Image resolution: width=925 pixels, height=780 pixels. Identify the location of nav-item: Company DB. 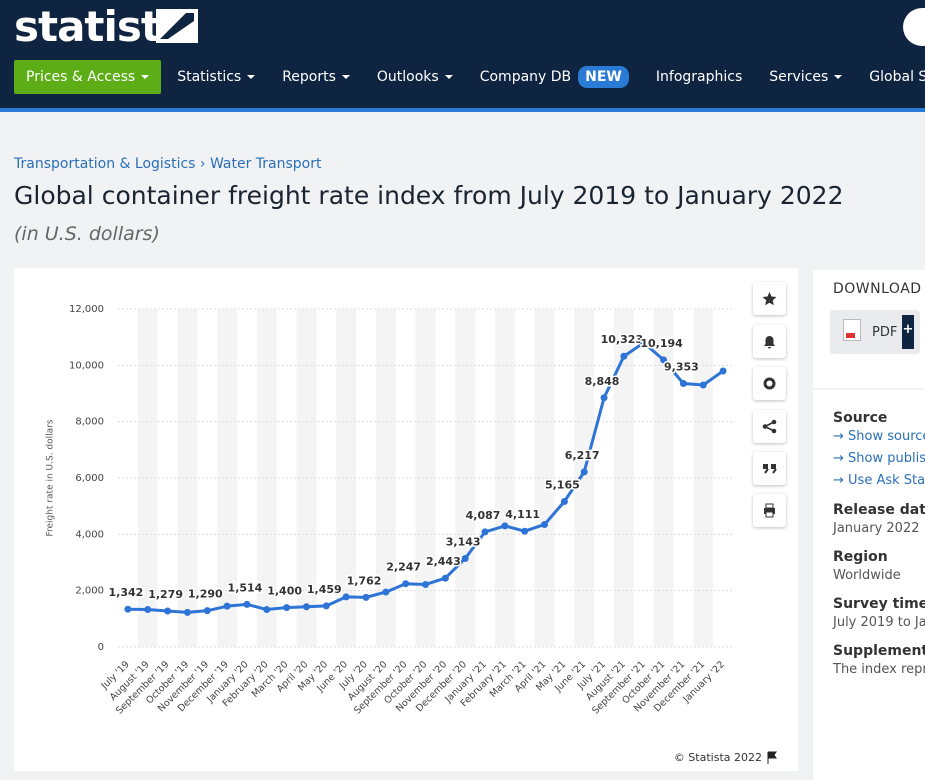
(525, 77).